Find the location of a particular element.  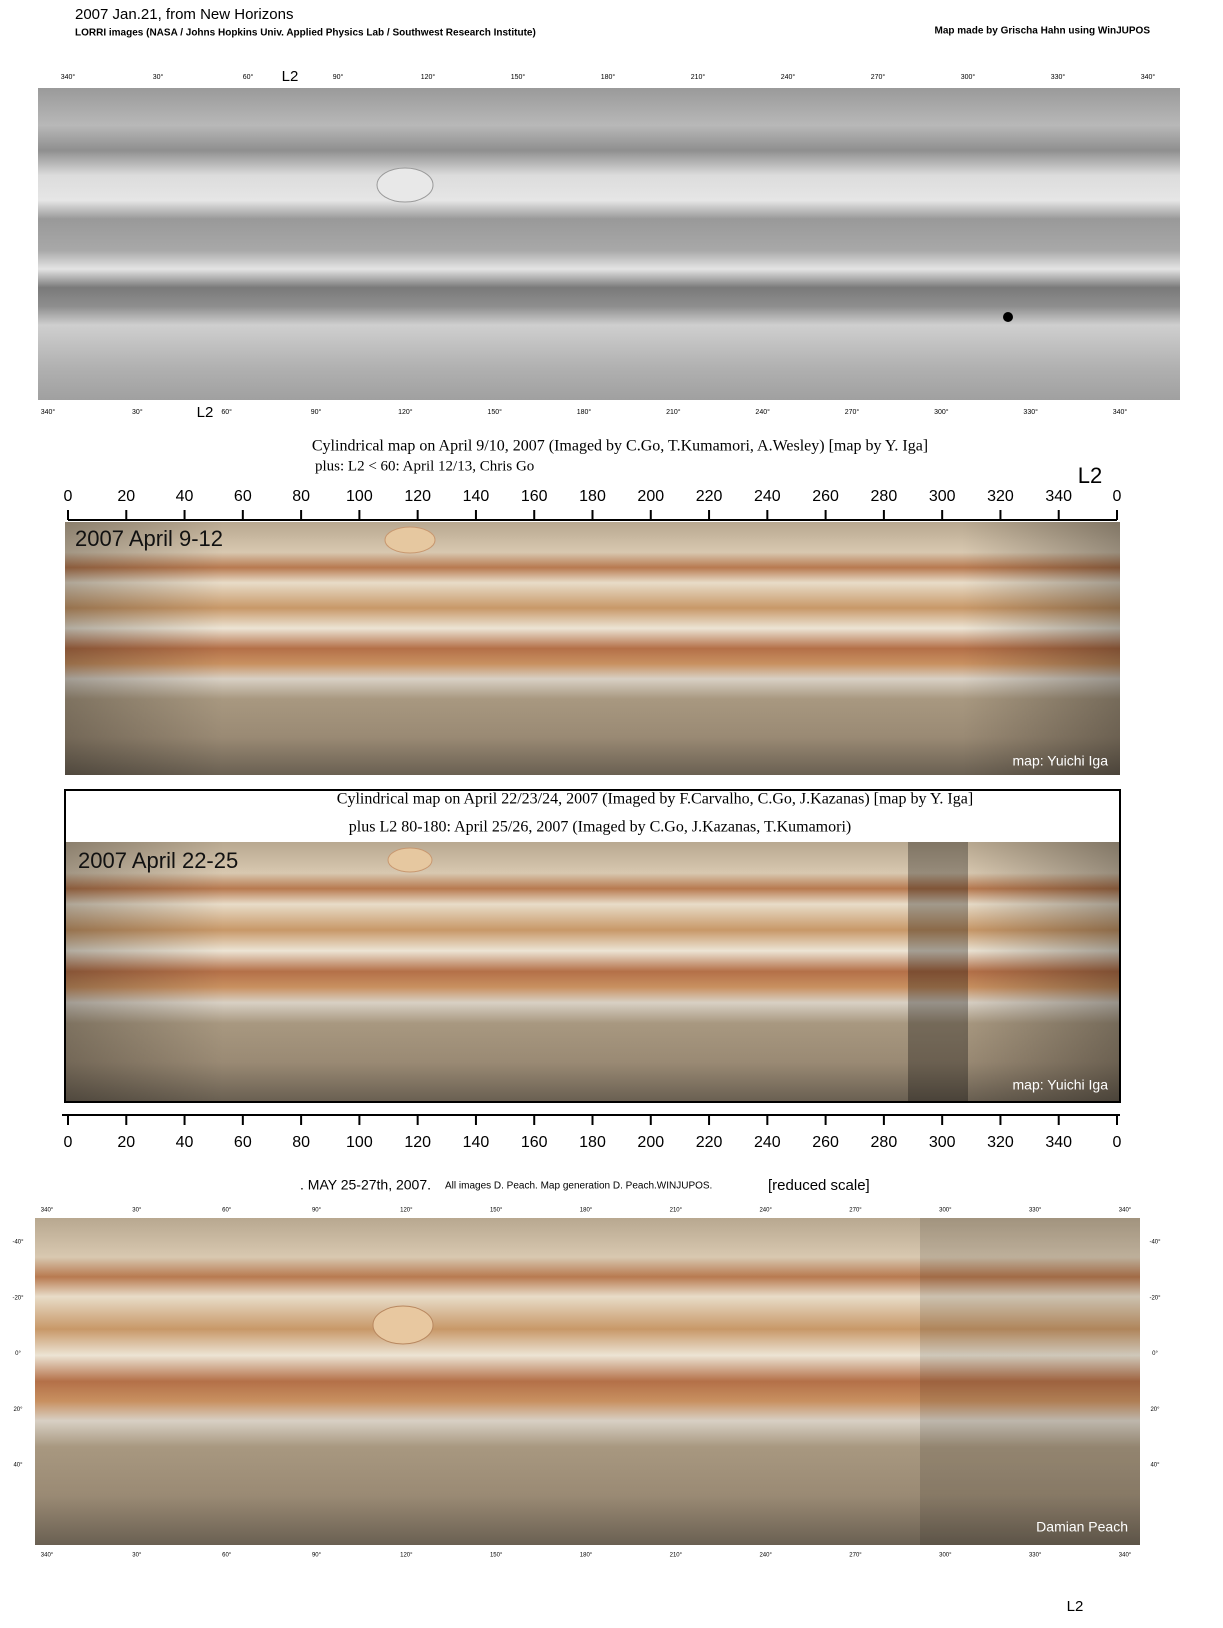

tick-label: 200 is located at coordinates (650, 1142).